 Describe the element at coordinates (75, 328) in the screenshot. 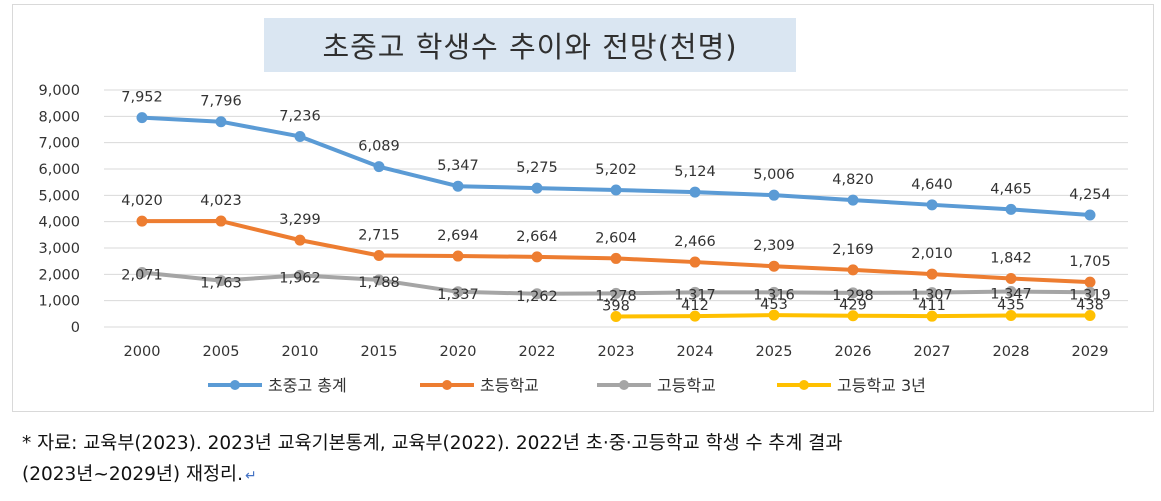

I see `y-tick-label: 0` at that location.